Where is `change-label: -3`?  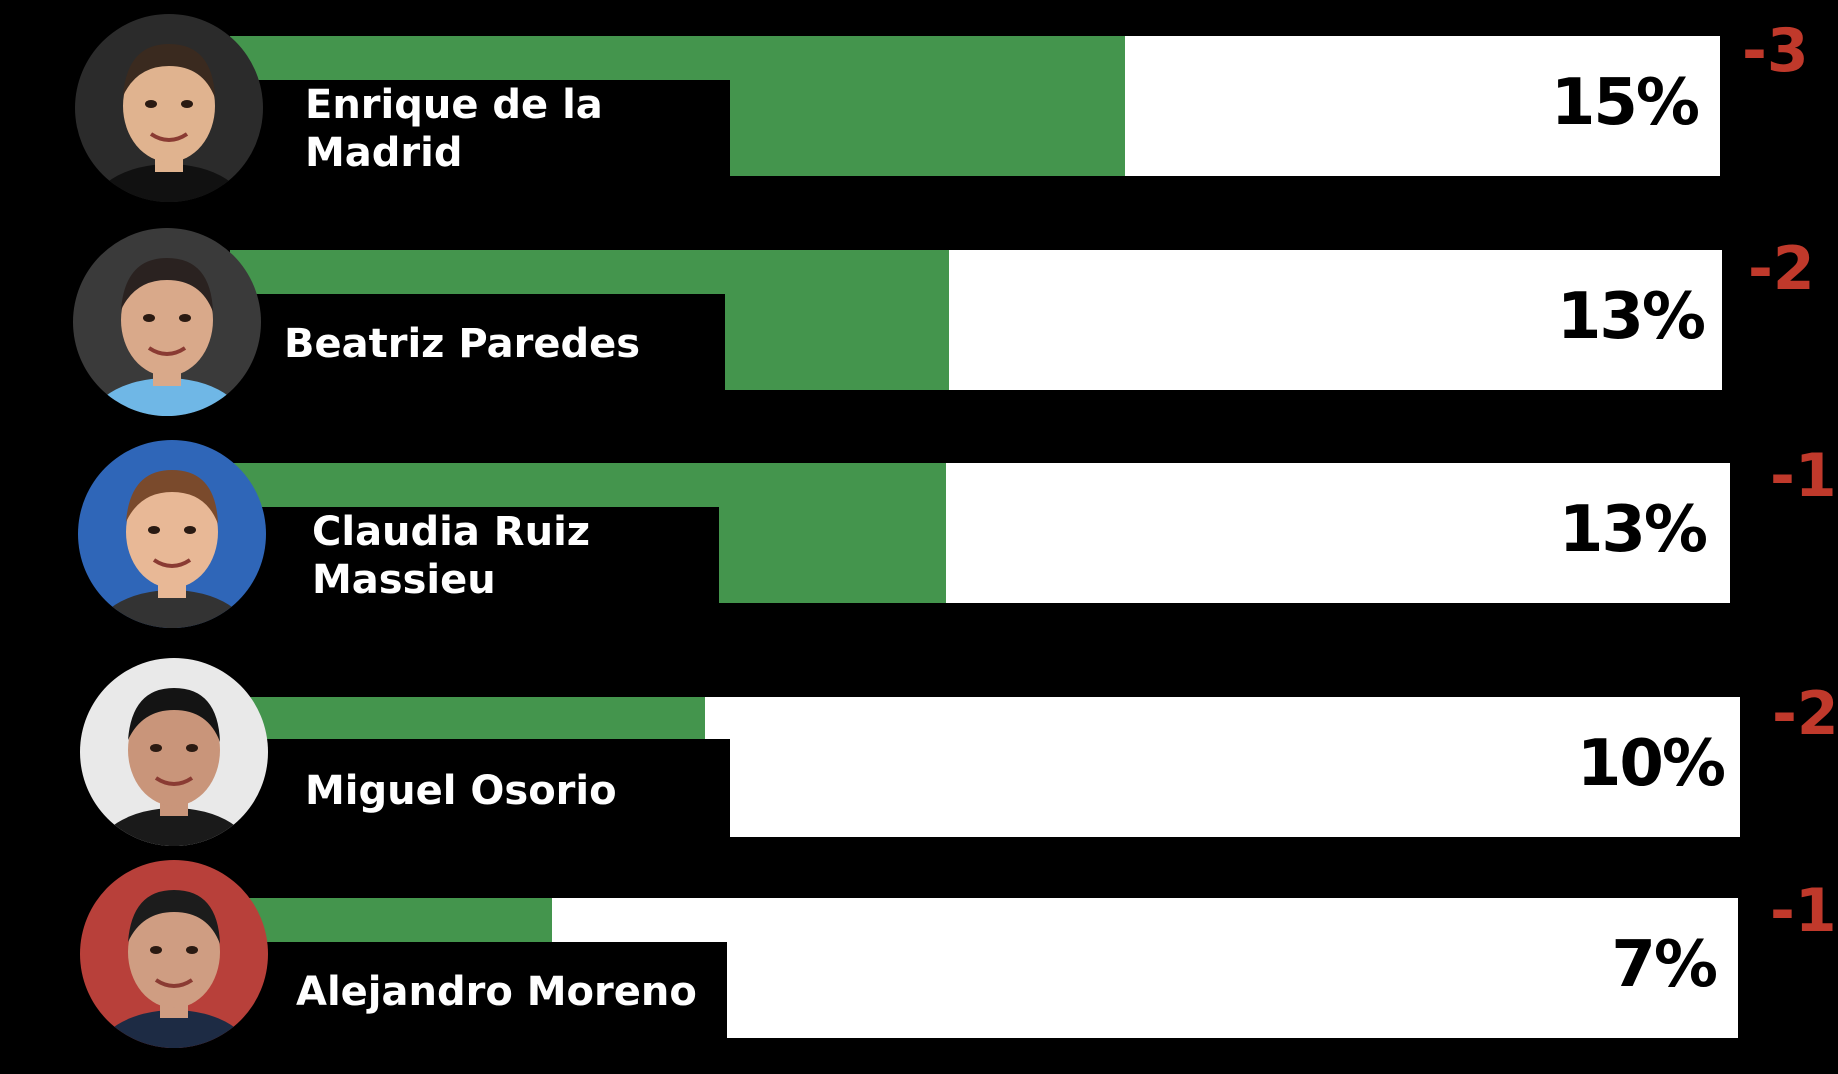
change-label: -3 is located at coordinates (1775, 51).